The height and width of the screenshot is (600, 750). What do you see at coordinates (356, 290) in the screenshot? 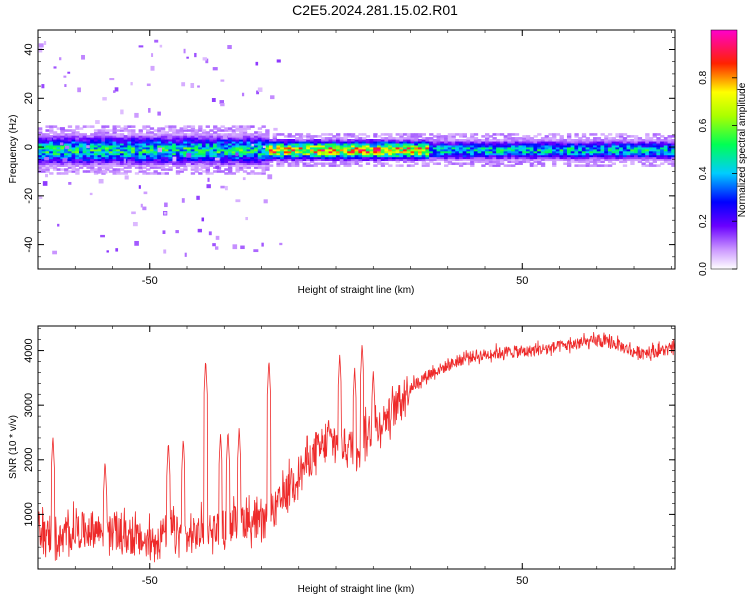
I see `spectrogram-x-axis-label: Height of straight line (km)` at bounding box center [356, 290].